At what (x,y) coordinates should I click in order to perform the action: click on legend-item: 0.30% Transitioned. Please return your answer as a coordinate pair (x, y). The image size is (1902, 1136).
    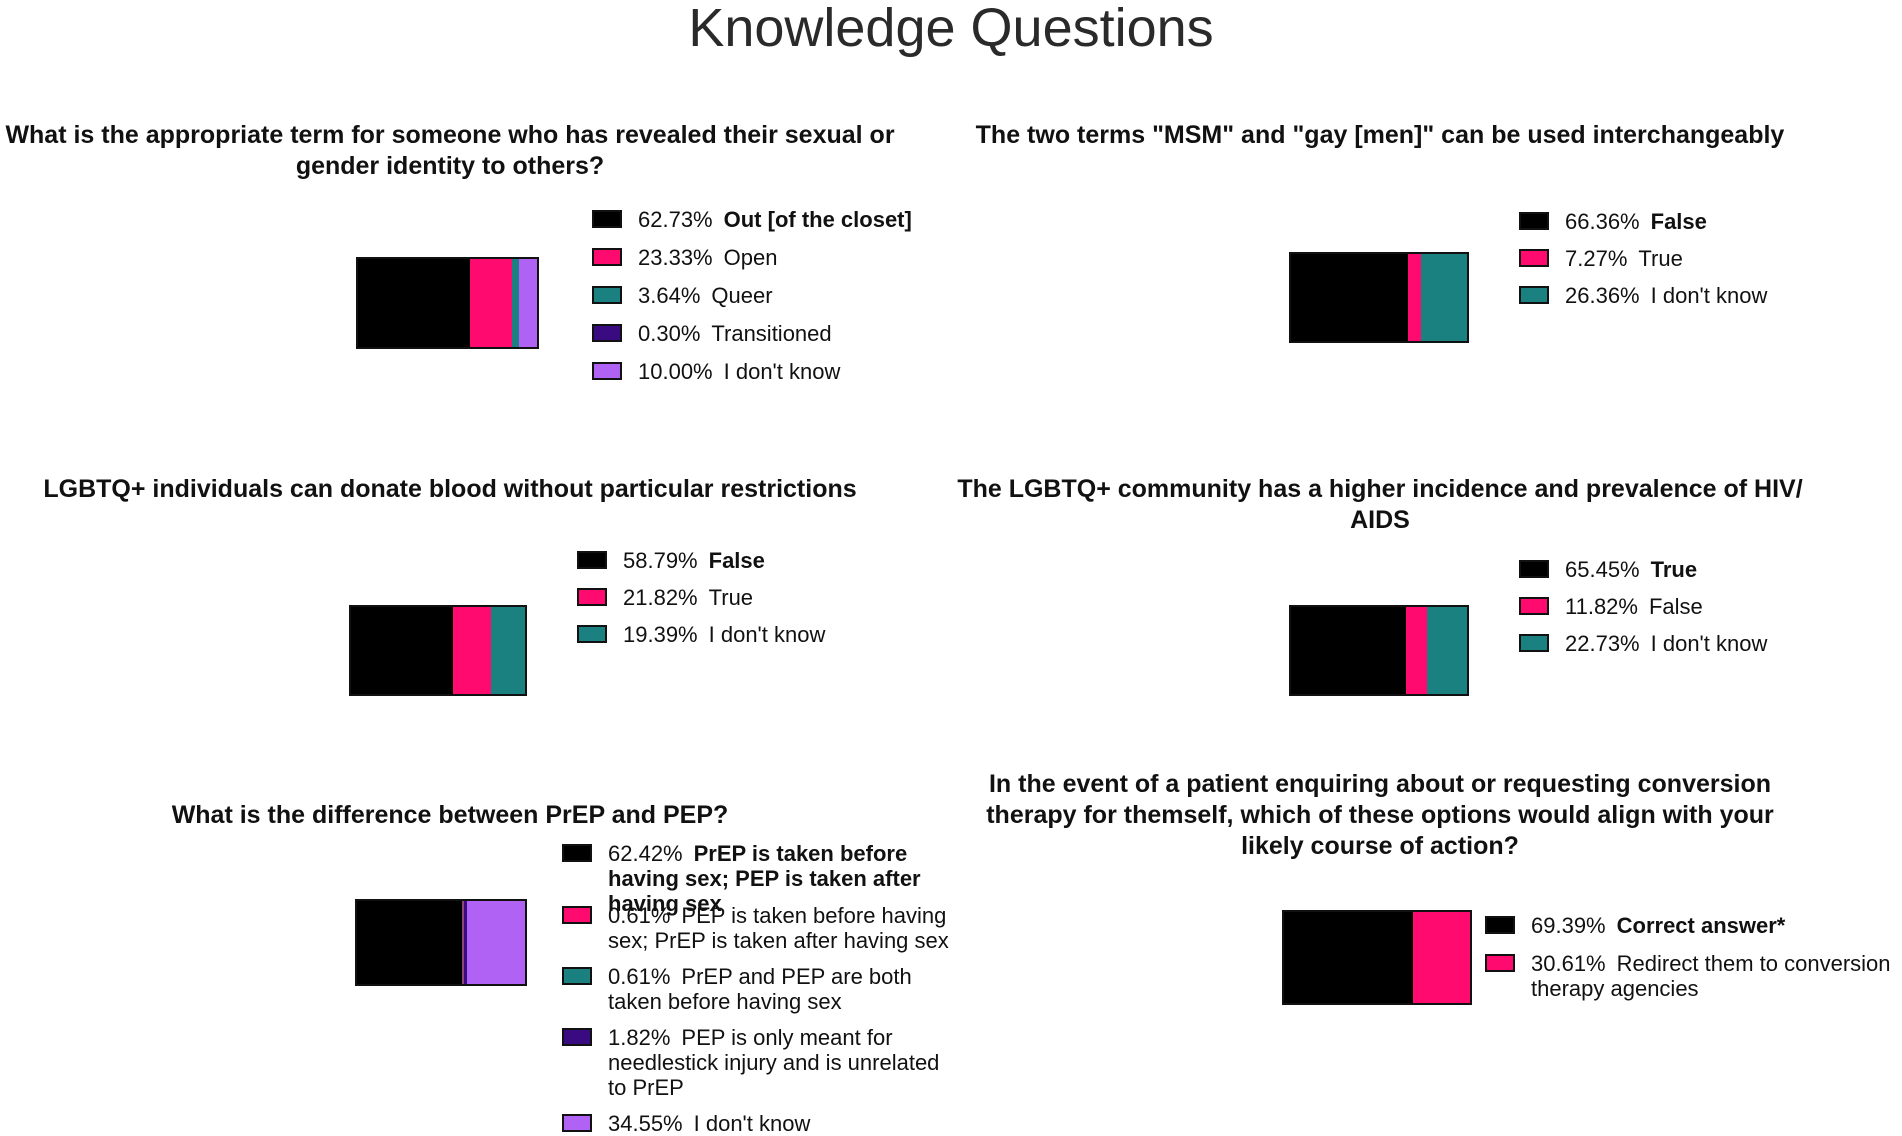
    Looking at the image, I should click on (712, 333).